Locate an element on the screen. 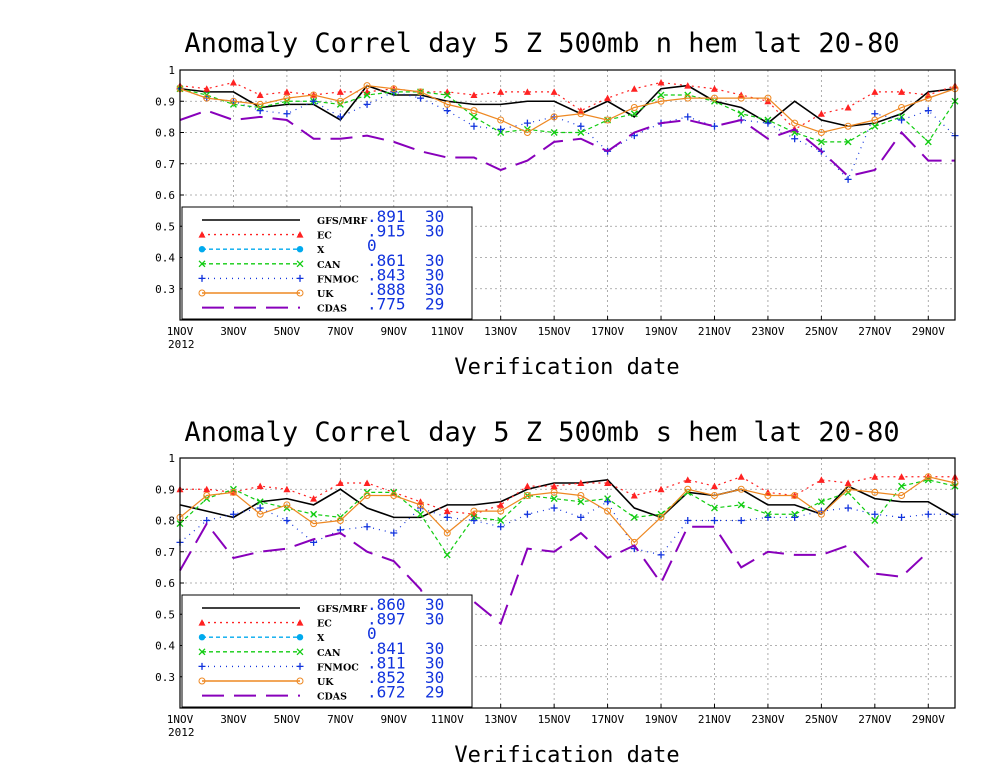  legend-mean: .915 is located at coordinates (386, 231).